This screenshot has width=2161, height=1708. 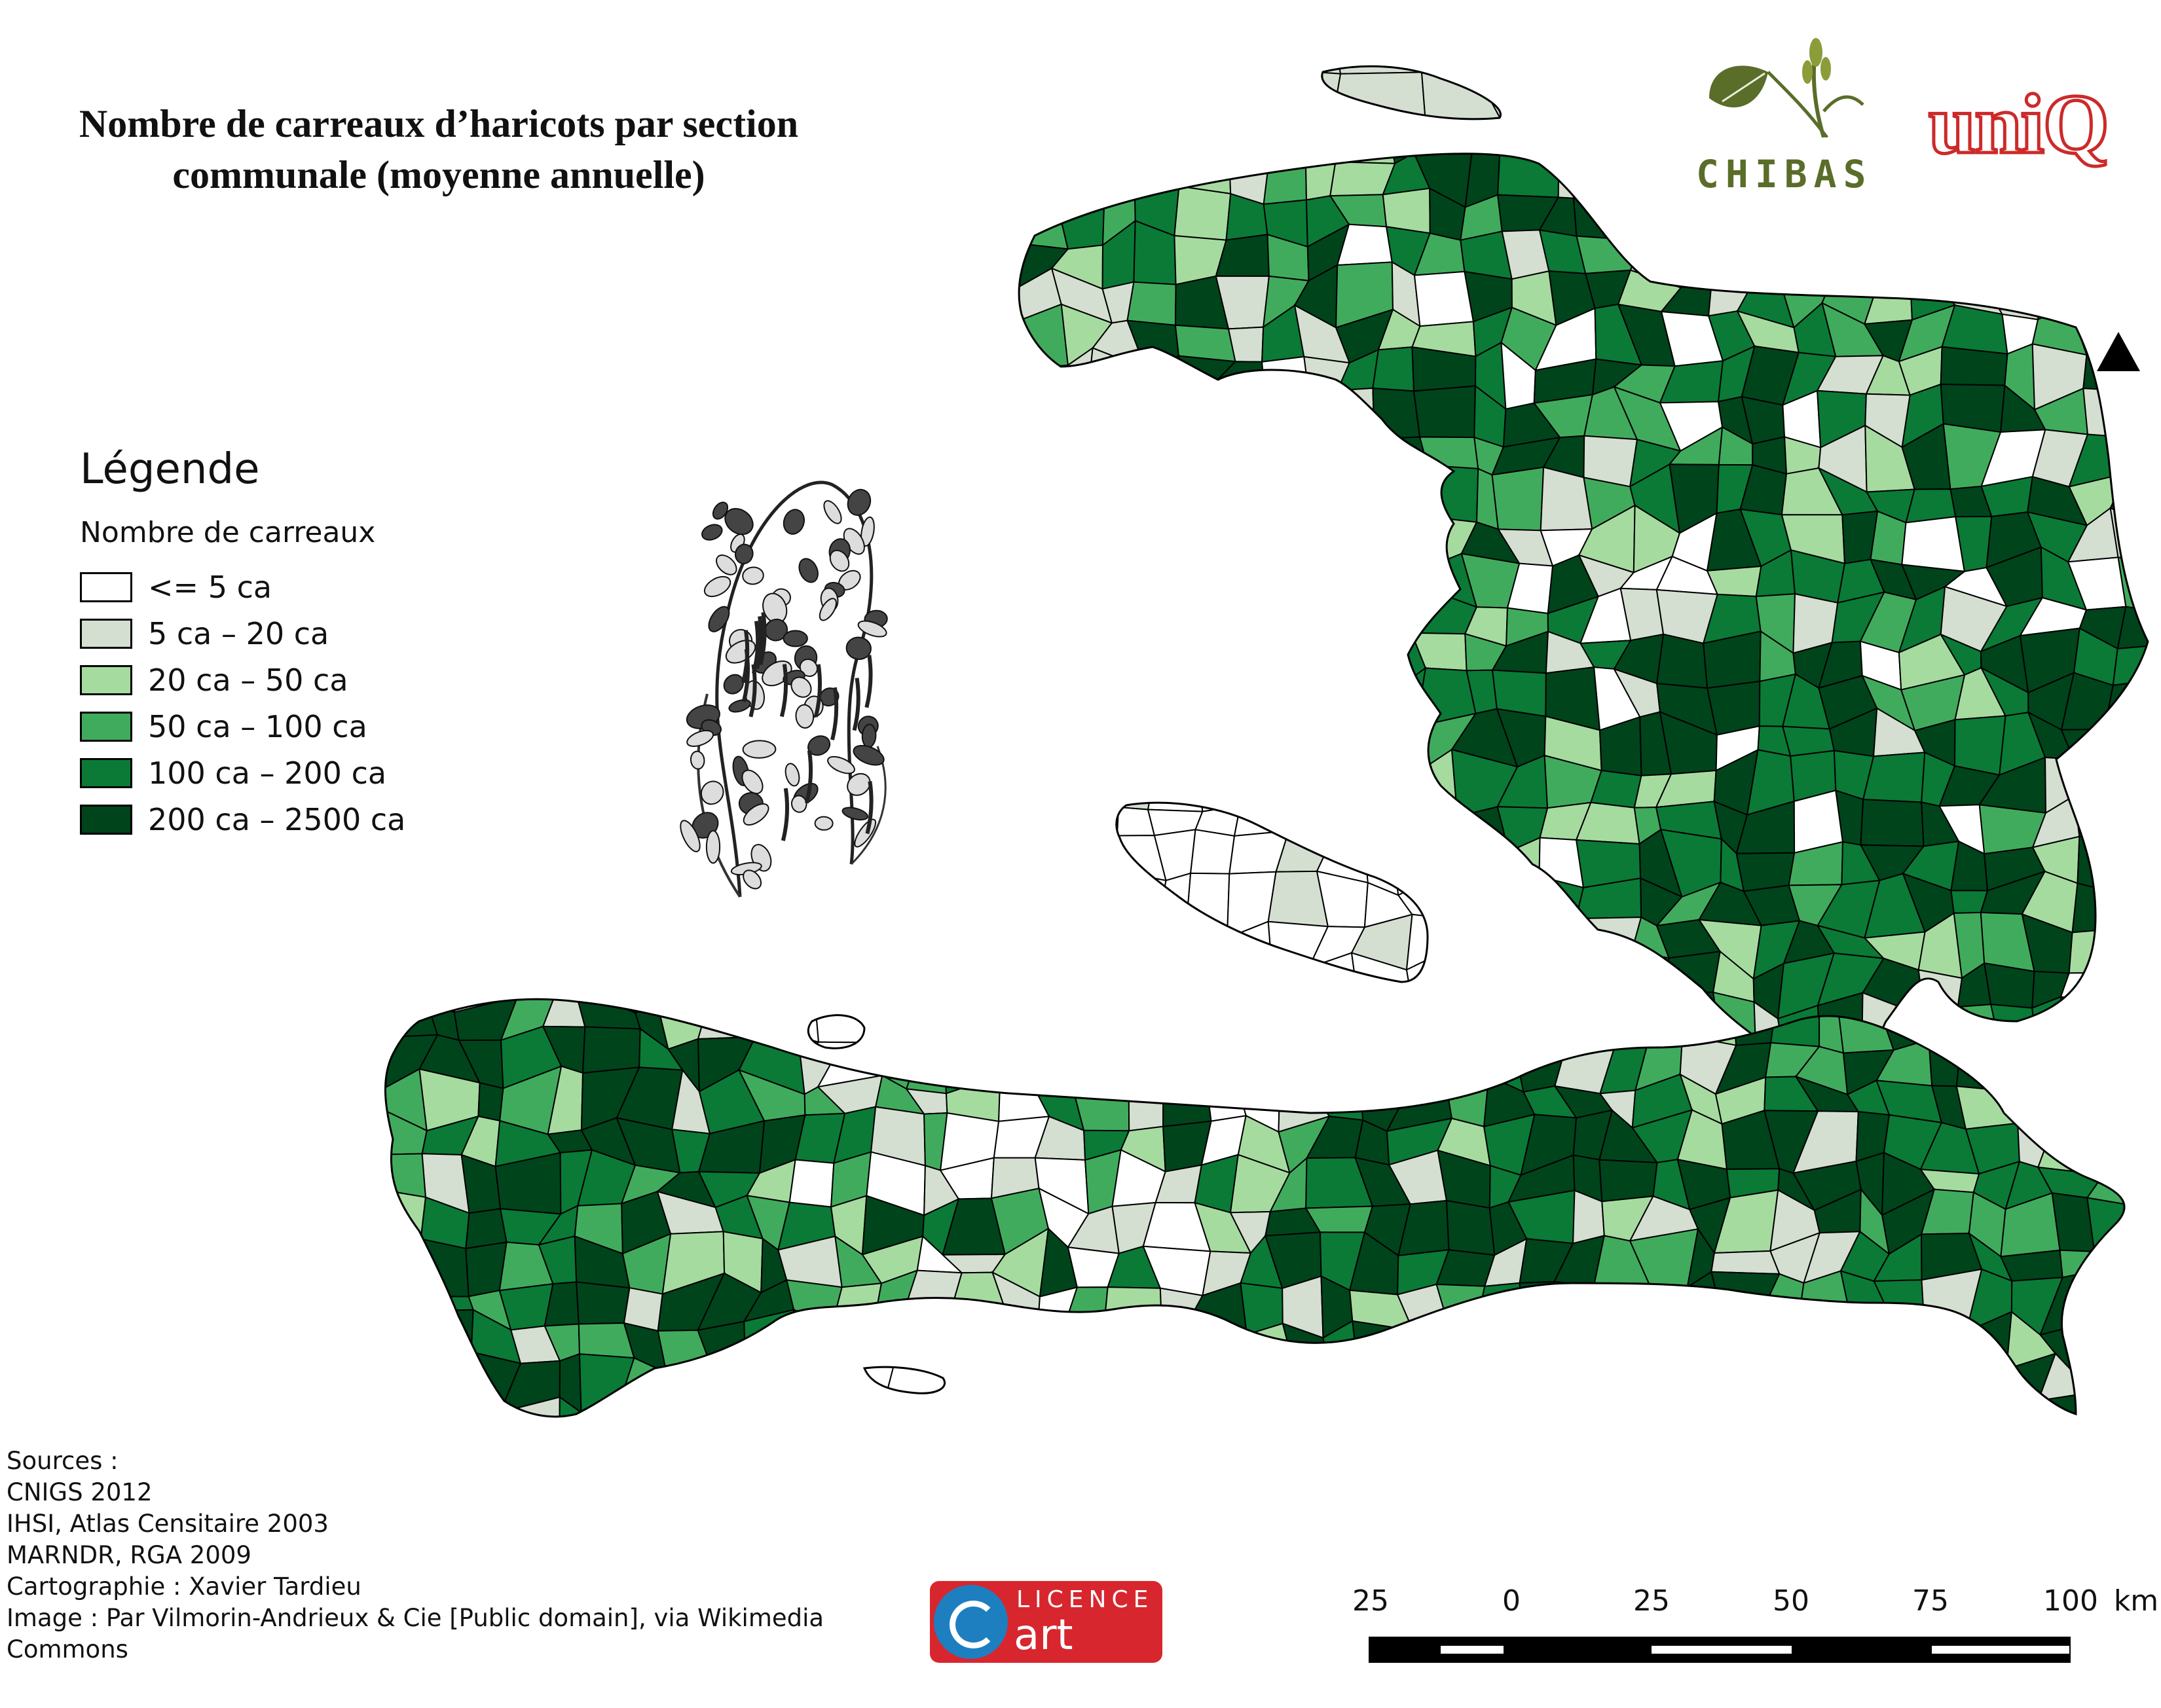 I want to click on scale-label: 0, so click(x=1511, y=1601).